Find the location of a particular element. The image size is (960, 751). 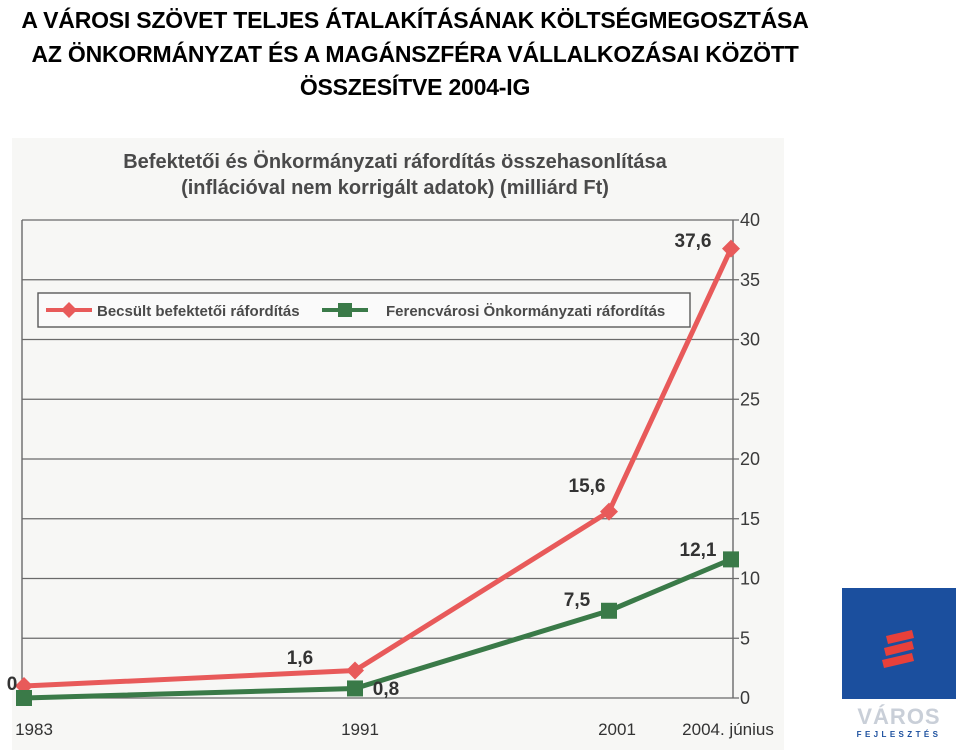

data-label-0-1: 1,6 is located at coordinates (300, 658).